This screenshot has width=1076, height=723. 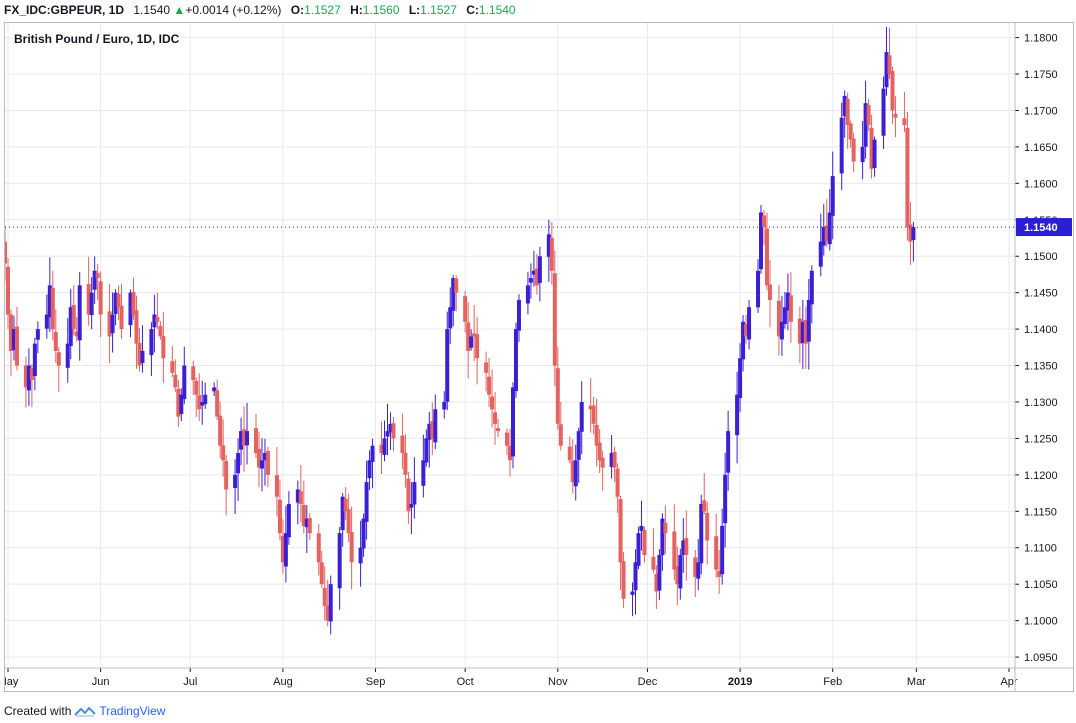 I want to click on last-price-label: 1.1540, so click(x=1041, y=228).